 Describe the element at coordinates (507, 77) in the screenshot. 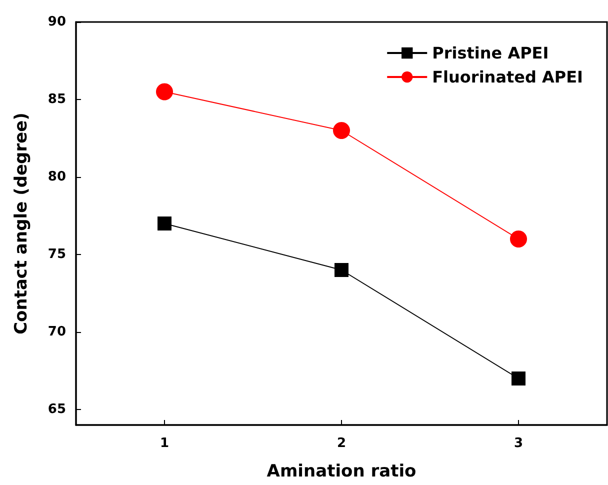

I see `legend-label: Fluorinated APEI` at that location.